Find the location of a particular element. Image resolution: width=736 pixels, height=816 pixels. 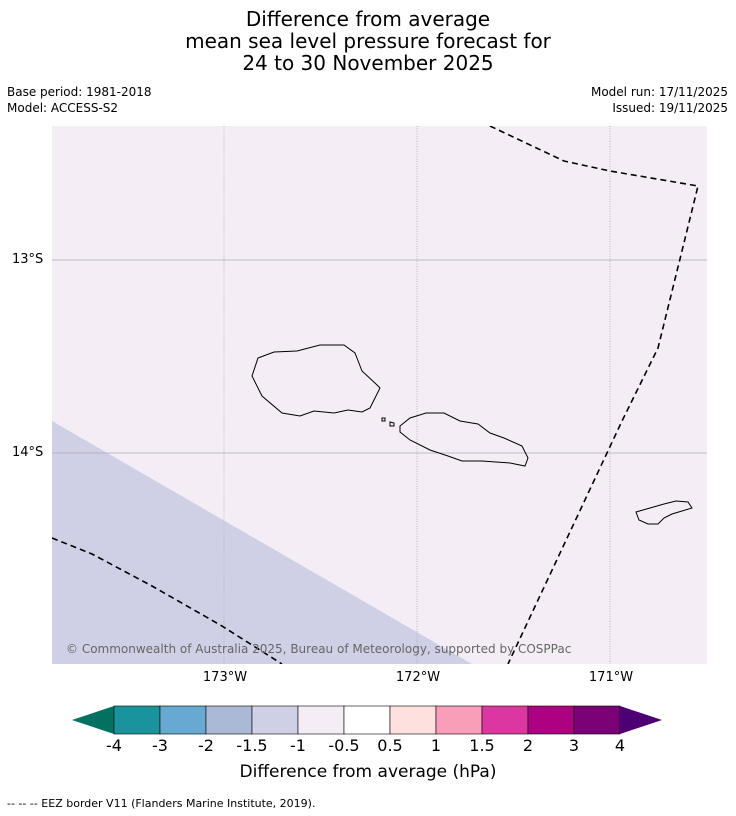

colorbar-tick-3: -1.5 is located at coordinates (252, 745).